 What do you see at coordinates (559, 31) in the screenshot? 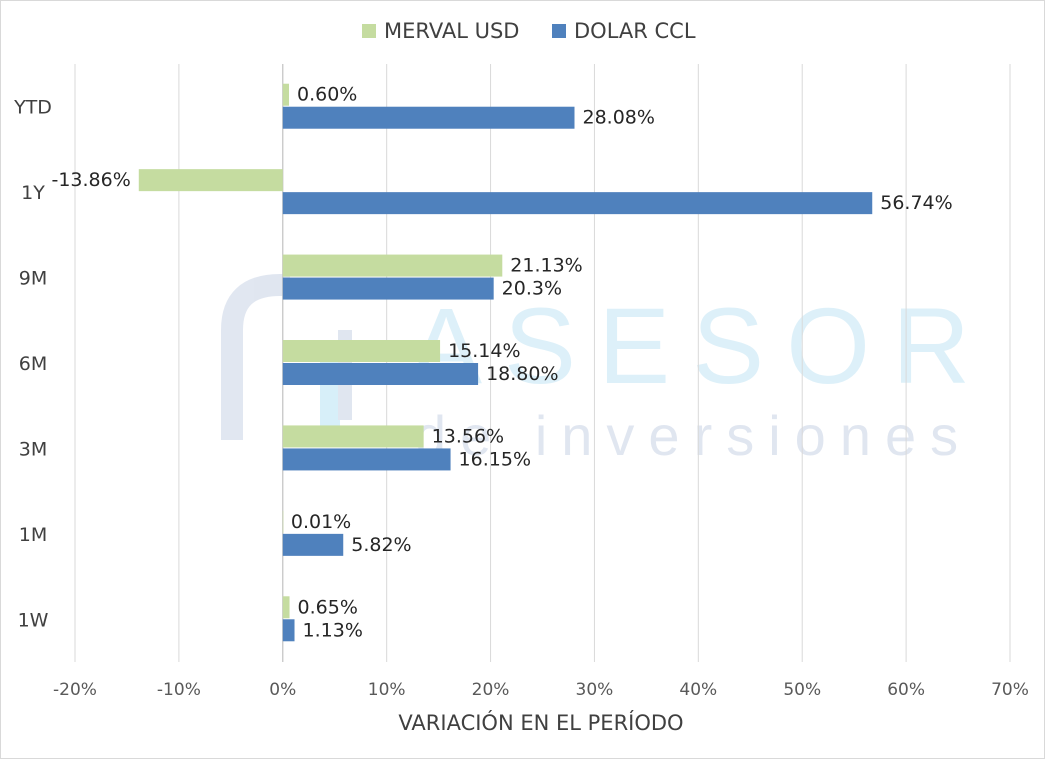
I see `legend-swatch-dolar` at bounding box center [559, 31].